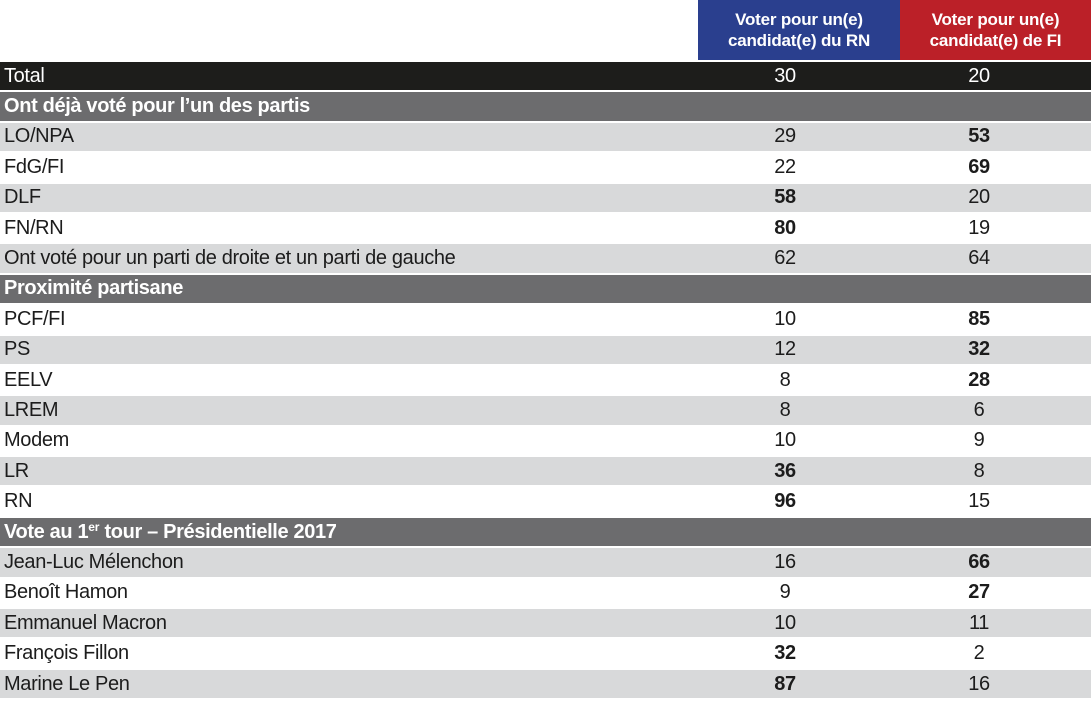 This screenshot has height=708, width=1091. What do you see at coordinates (545, 410) in the screenshot?
I see `table-row: LREM 8 6` at bounding box center [545, 410].